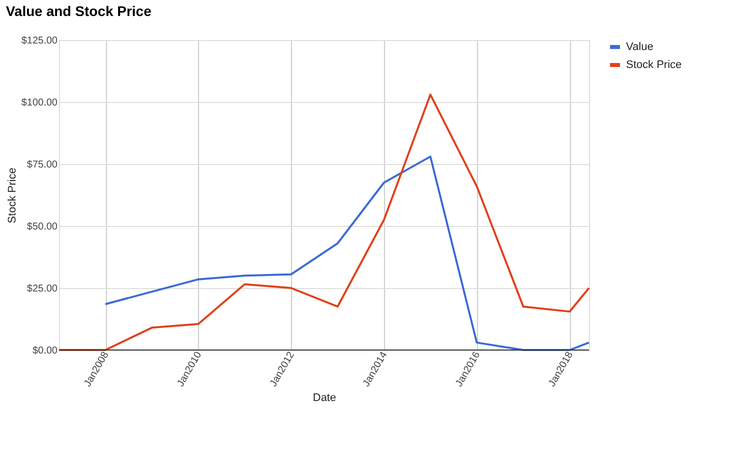 The height and width of the screenshot is (468, 751). What do you see at coordinates (79, 11) in the screenshot?
I see `chart-title: Value and Stock Price` at bounding box center [79, 11].